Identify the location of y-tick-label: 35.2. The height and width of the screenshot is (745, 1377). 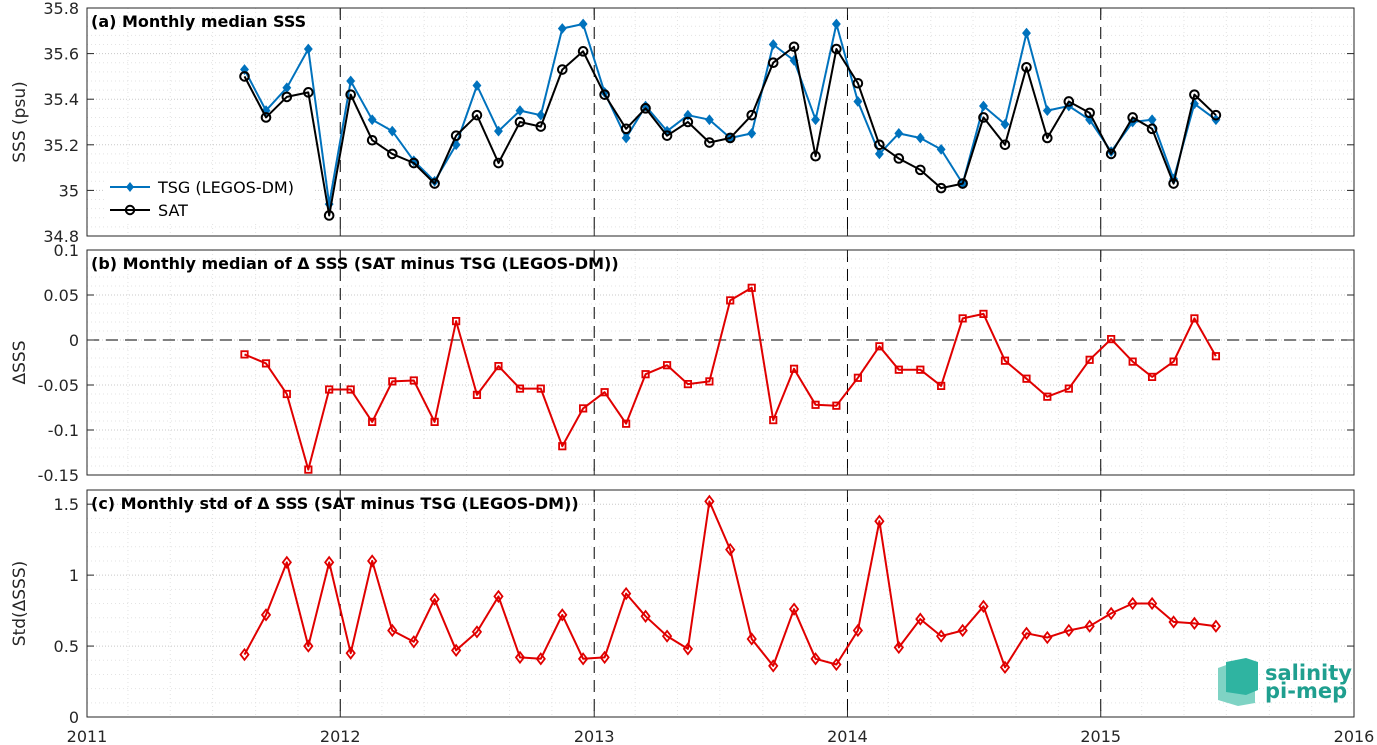
(61, 145).